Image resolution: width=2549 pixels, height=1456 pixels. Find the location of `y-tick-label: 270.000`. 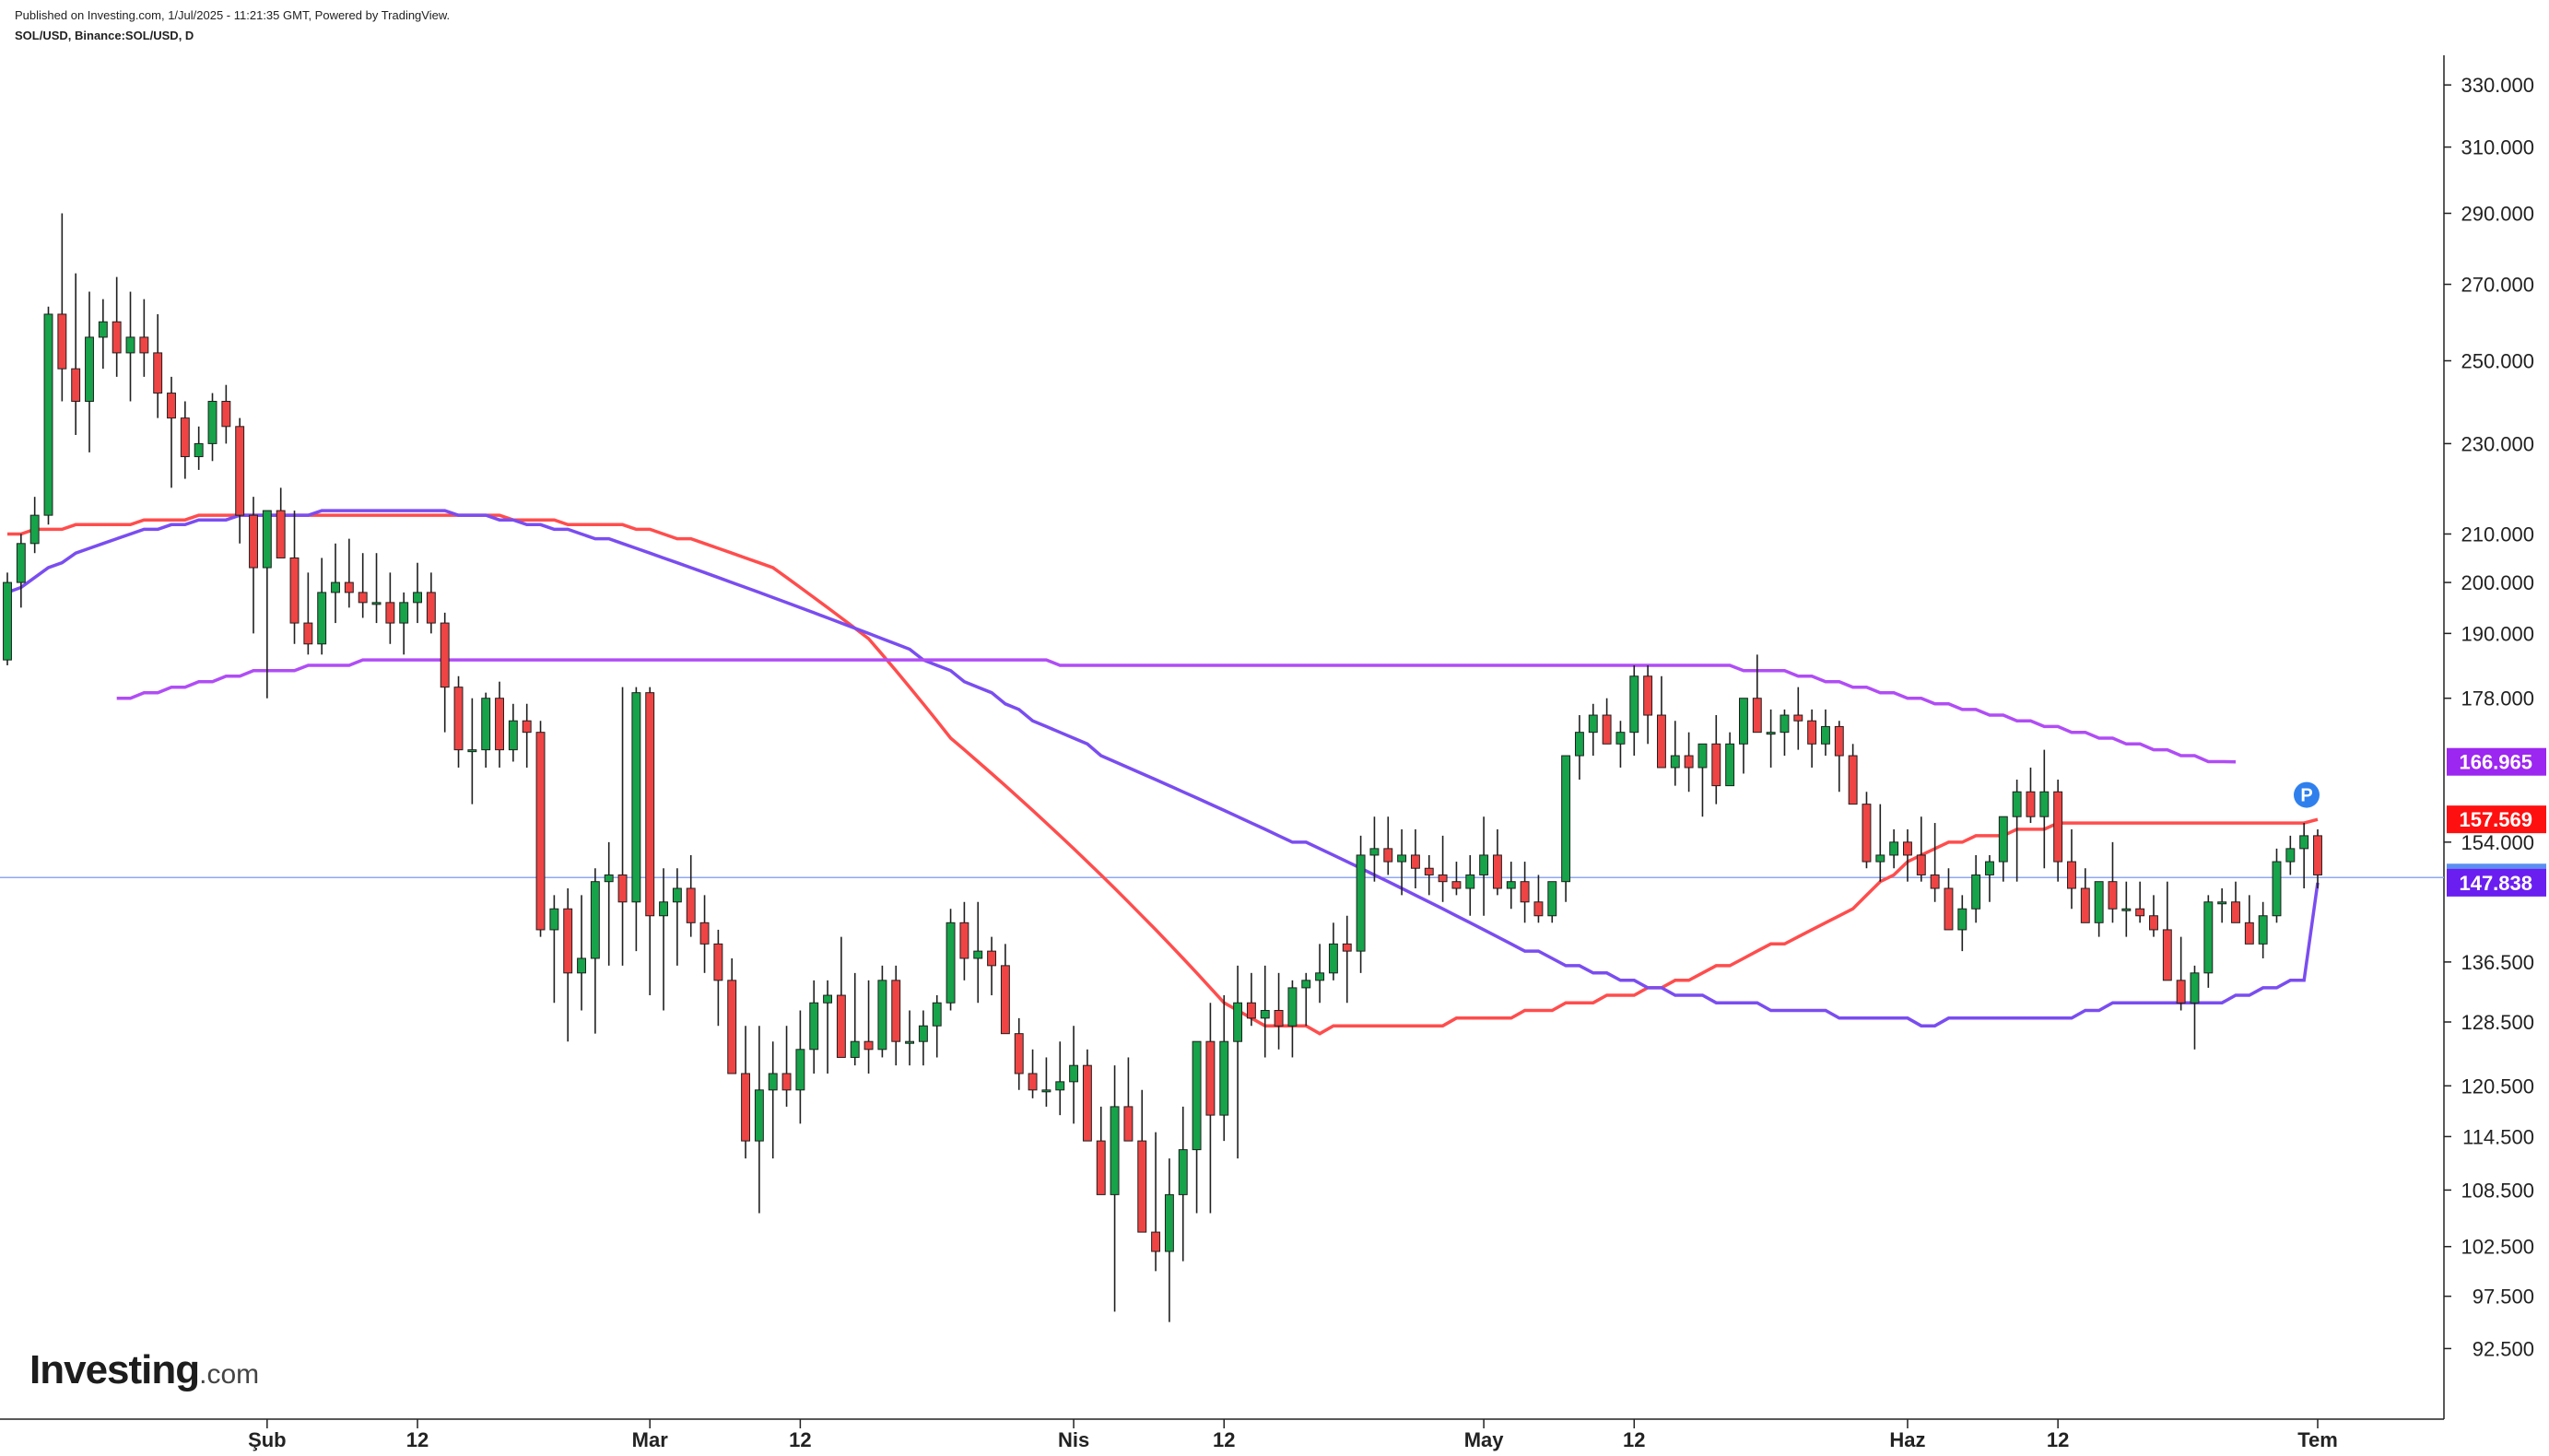

y-tick-label: 270.000 is located at coordinates (2497, 285).